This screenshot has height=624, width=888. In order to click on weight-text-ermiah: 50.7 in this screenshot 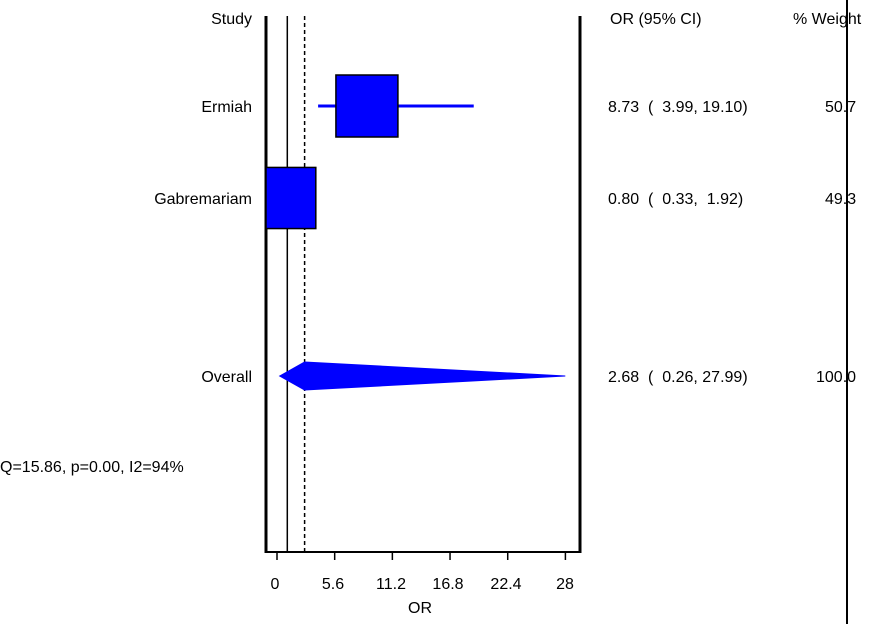, I will do `click(840, 107)`.